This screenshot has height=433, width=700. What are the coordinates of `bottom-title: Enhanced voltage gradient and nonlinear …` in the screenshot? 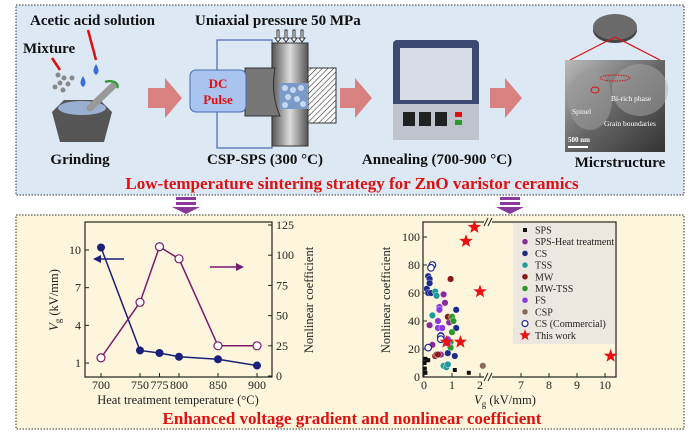 It's located at (352, 418).